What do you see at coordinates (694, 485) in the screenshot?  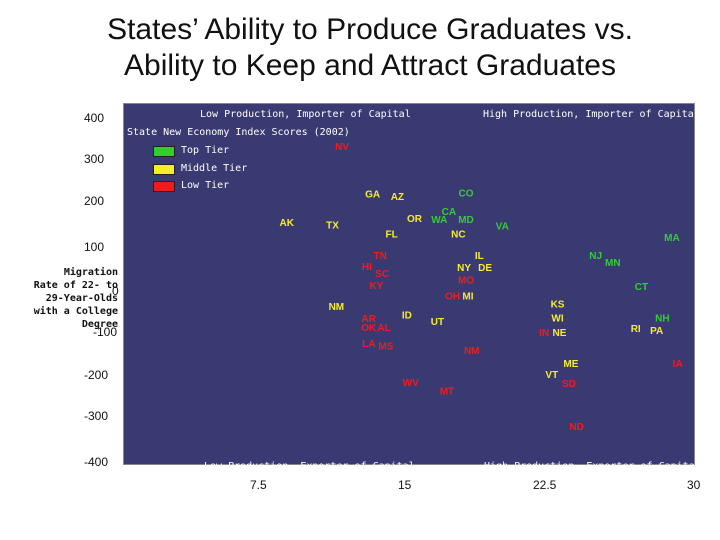 I see `x-tick-label: 30` at bounding box center [694, 485].